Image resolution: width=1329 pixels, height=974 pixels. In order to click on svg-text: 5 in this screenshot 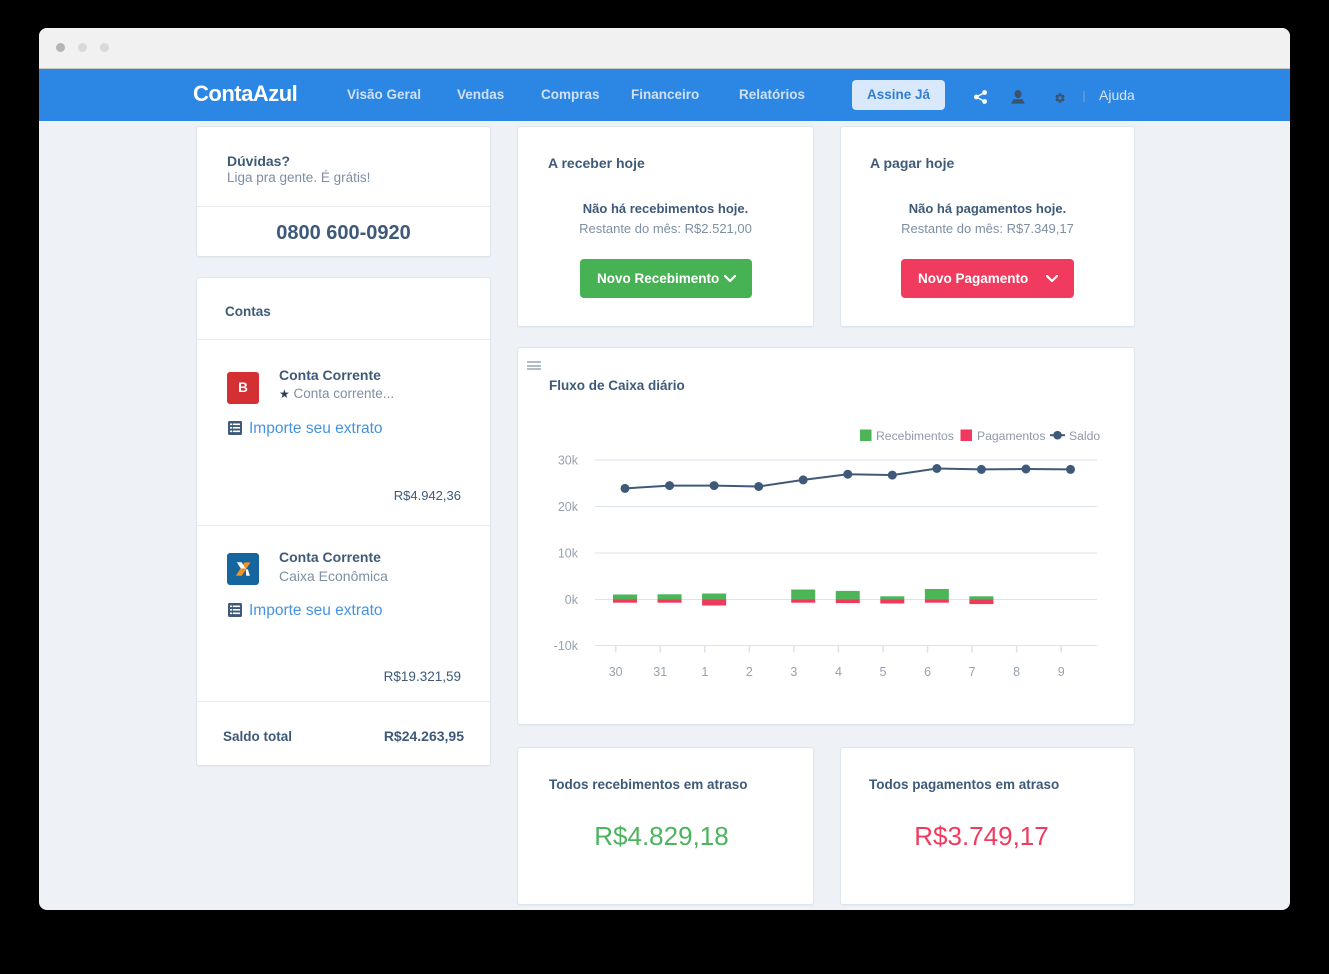, I will do `click(883, 672)`.